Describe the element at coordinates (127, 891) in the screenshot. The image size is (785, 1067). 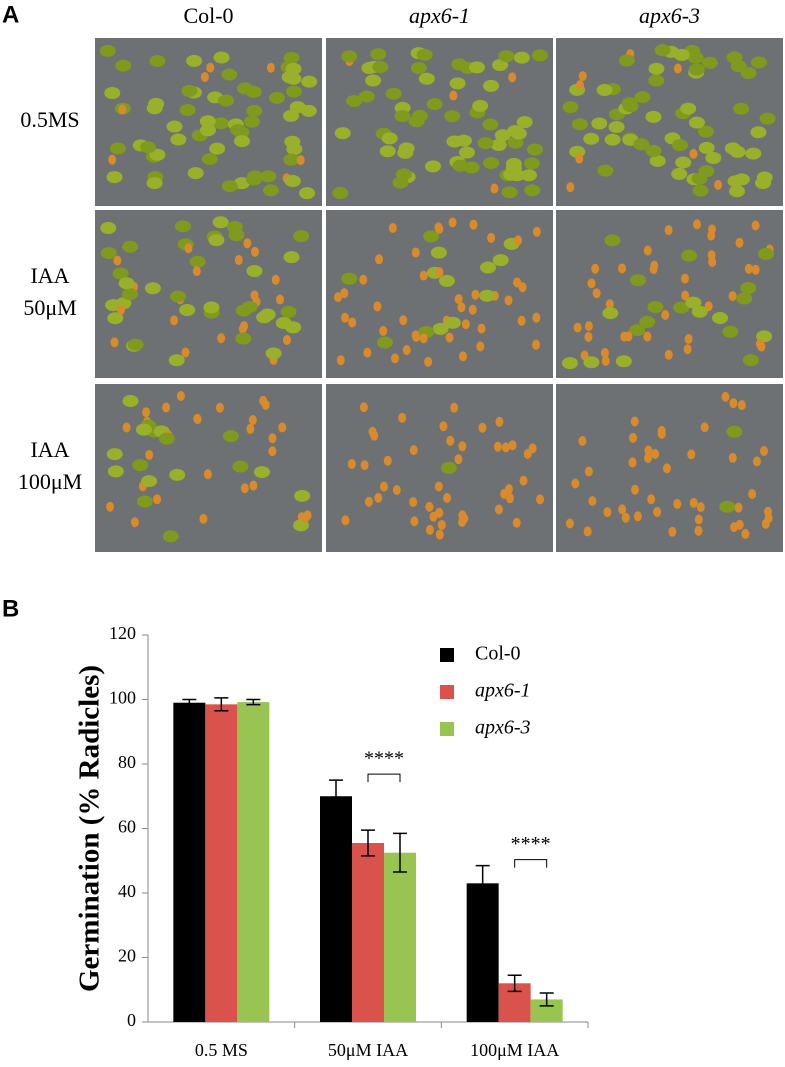
I see `y-tick-label: 40` at that location.